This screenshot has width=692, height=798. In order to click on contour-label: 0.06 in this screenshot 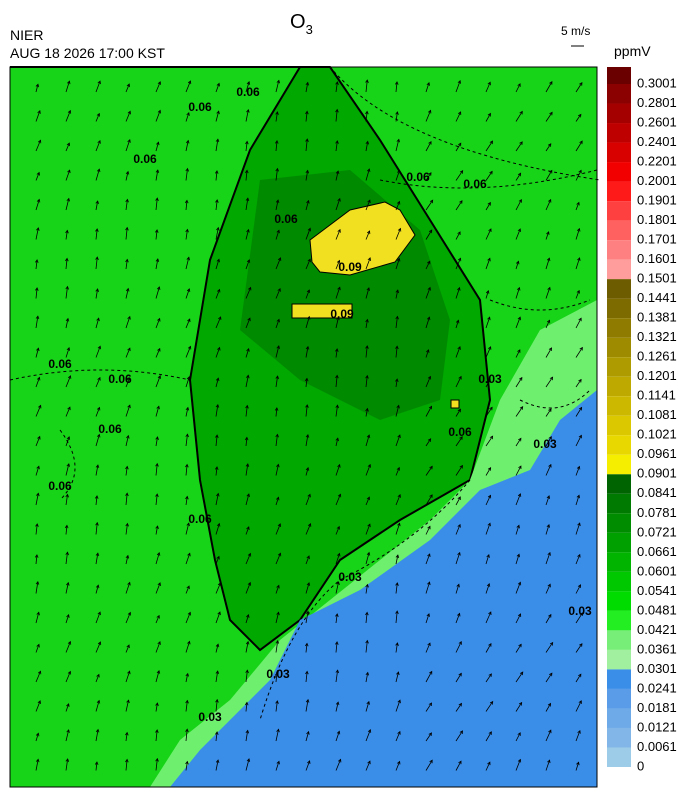, I will do `click(248, 92)`.